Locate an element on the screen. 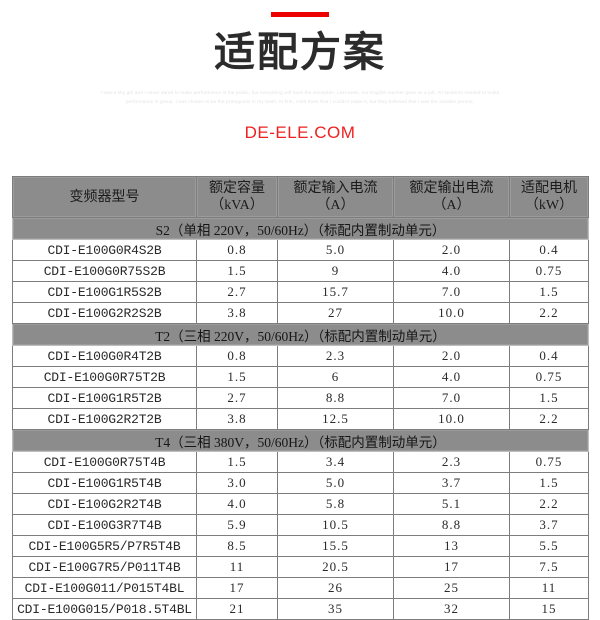 The height and width of the screenshot is (620, 600). table-row: CDI-E100G1R5S2B 2.7 15.7 7.0 1.5 is located at coordinates (300, 292).